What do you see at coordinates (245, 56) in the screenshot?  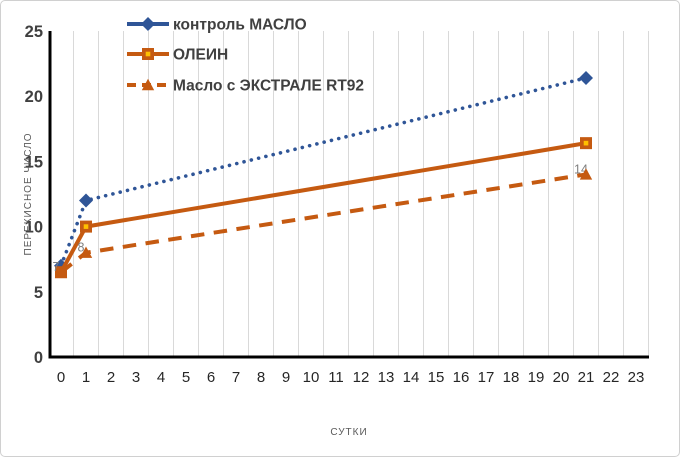 I see `legend: контроль МАСЛО ОЛЕИН Масло с ЭКСТРАЛЕ RT92` at bounding box center [245, 56].